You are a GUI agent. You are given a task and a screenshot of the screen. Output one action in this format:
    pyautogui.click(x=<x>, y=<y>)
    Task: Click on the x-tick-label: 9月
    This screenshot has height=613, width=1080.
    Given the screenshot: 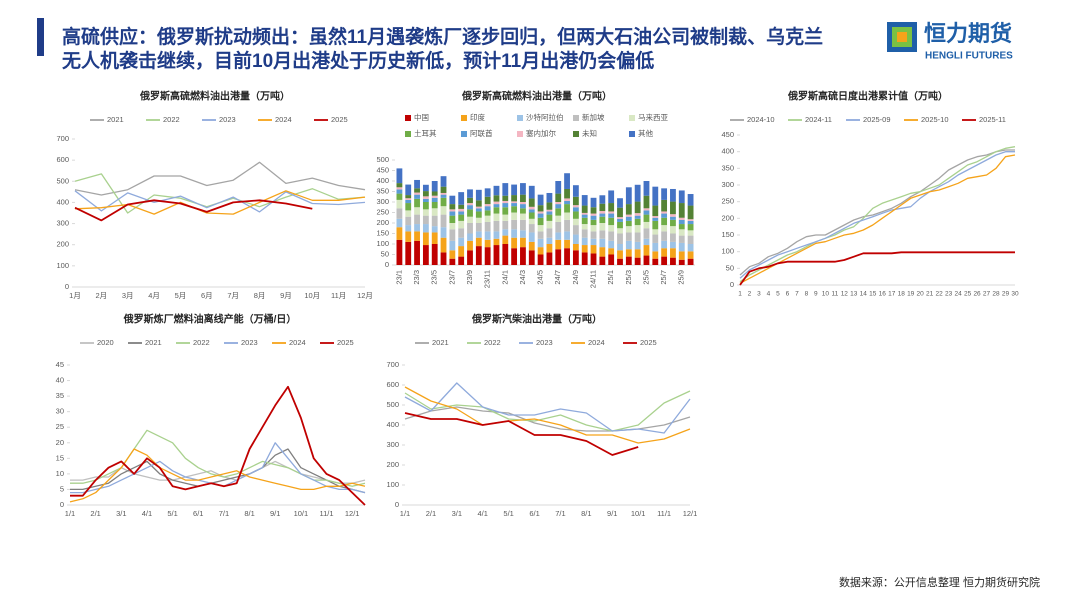 What is the action you would take?
    pyautogui.click(x=286, y=295)
    